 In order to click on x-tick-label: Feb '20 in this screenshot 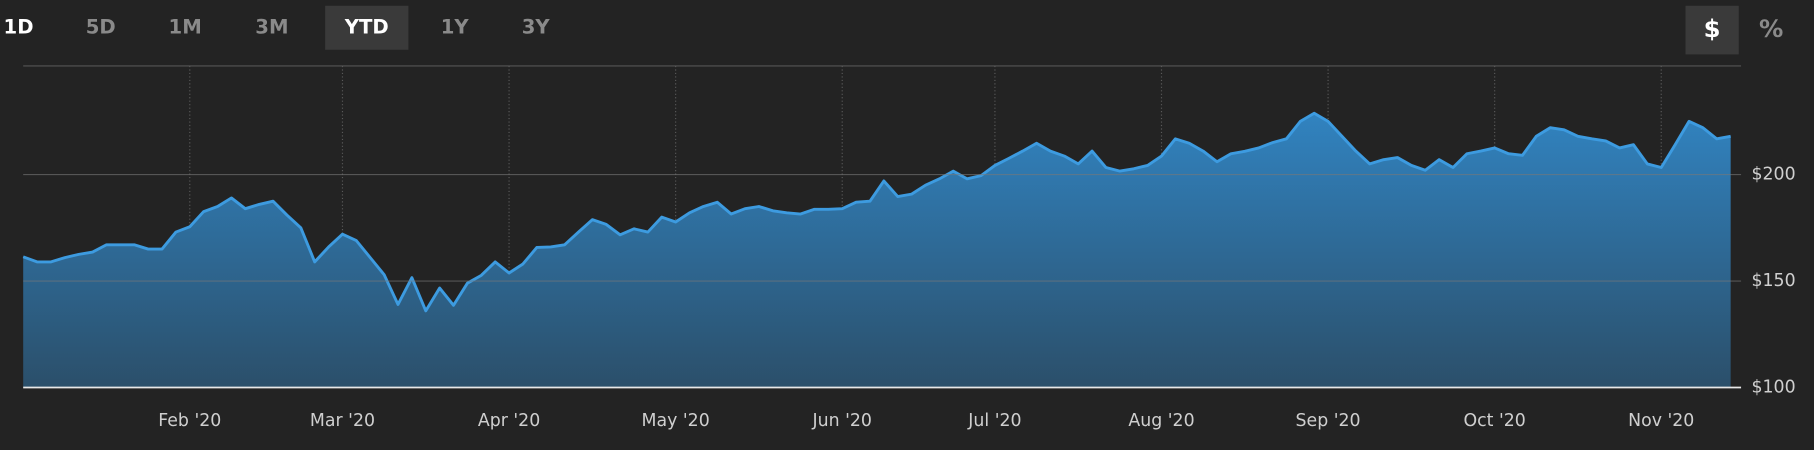, I will do `click(189, 421)`.